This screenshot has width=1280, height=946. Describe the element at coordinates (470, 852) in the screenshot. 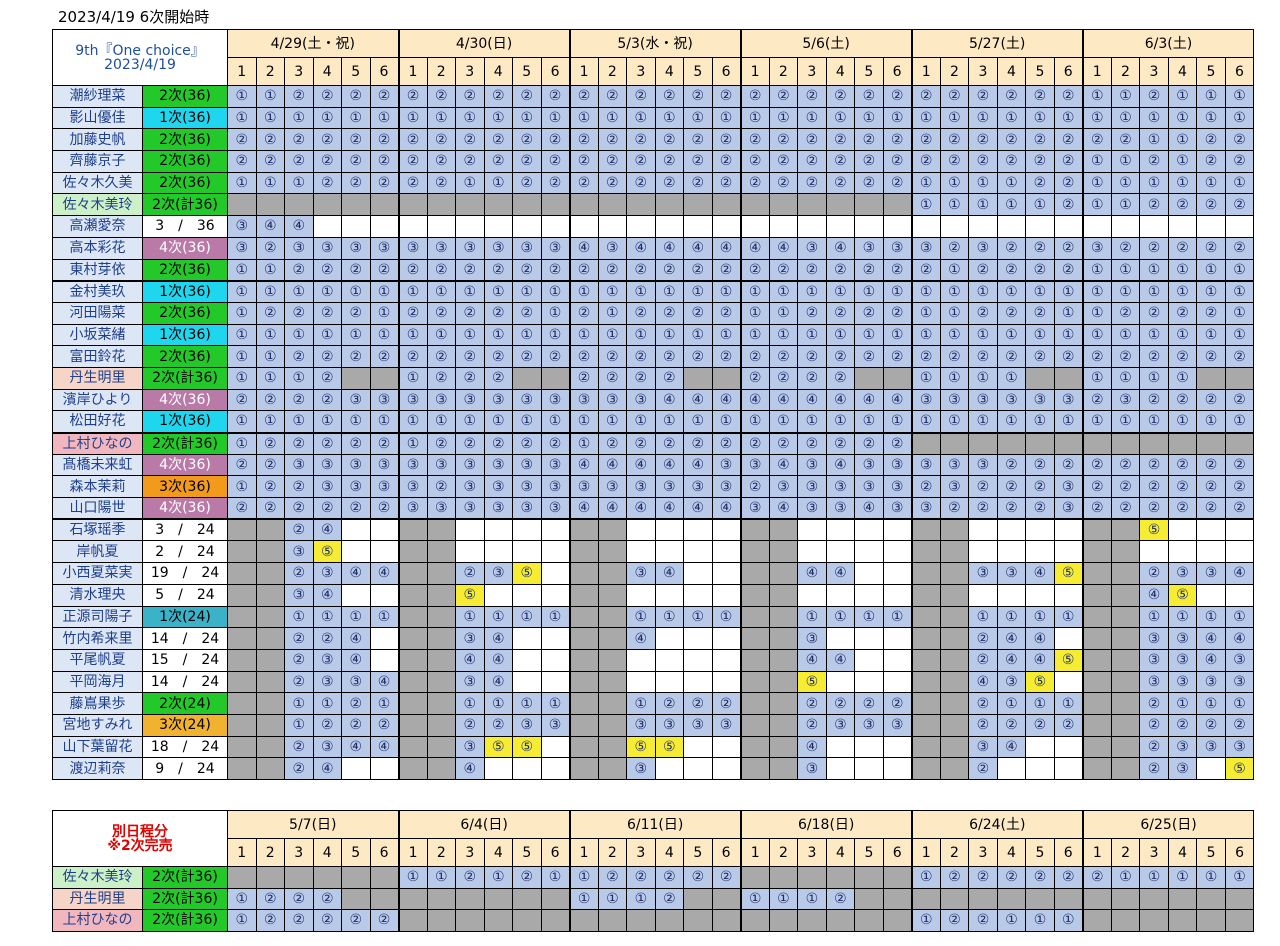

I see `part-number: 3` at that location.